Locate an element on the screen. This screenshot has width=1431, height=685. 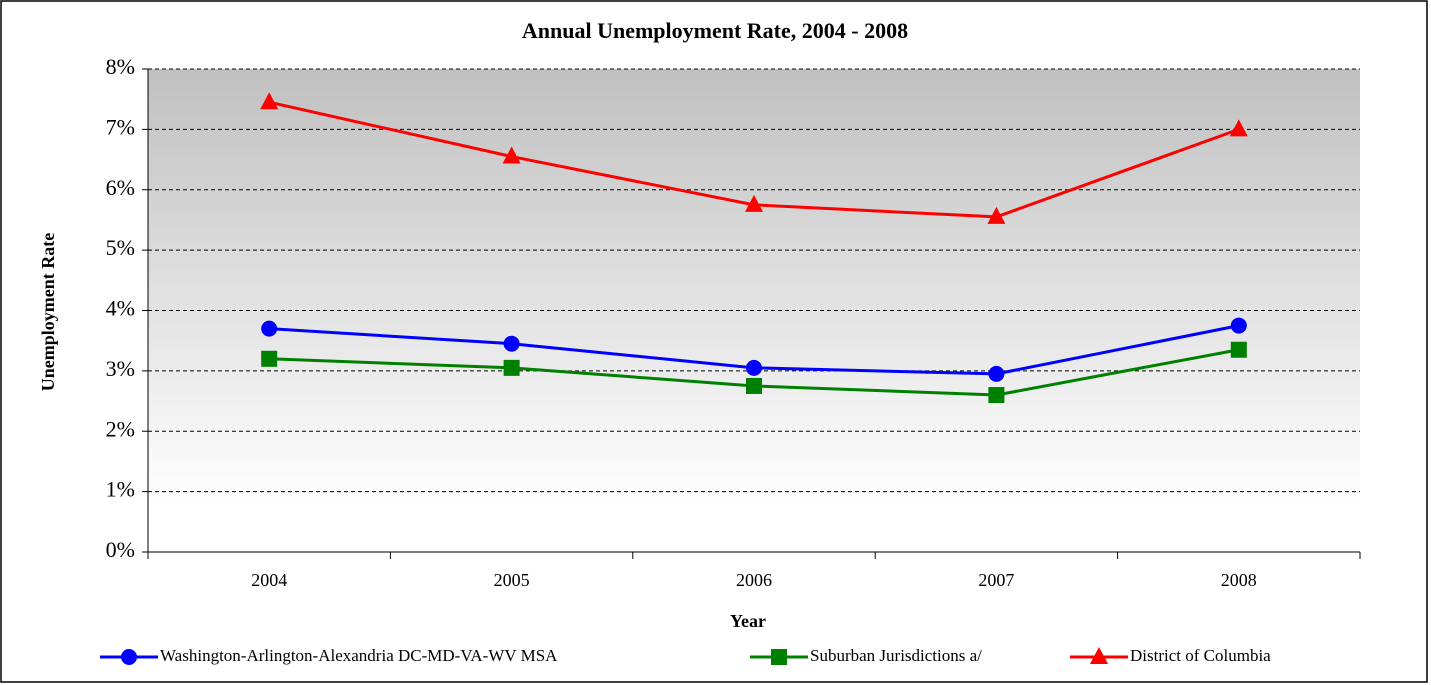
y-axis-label: Unemployment Rate is located at coordinates (48, 312).